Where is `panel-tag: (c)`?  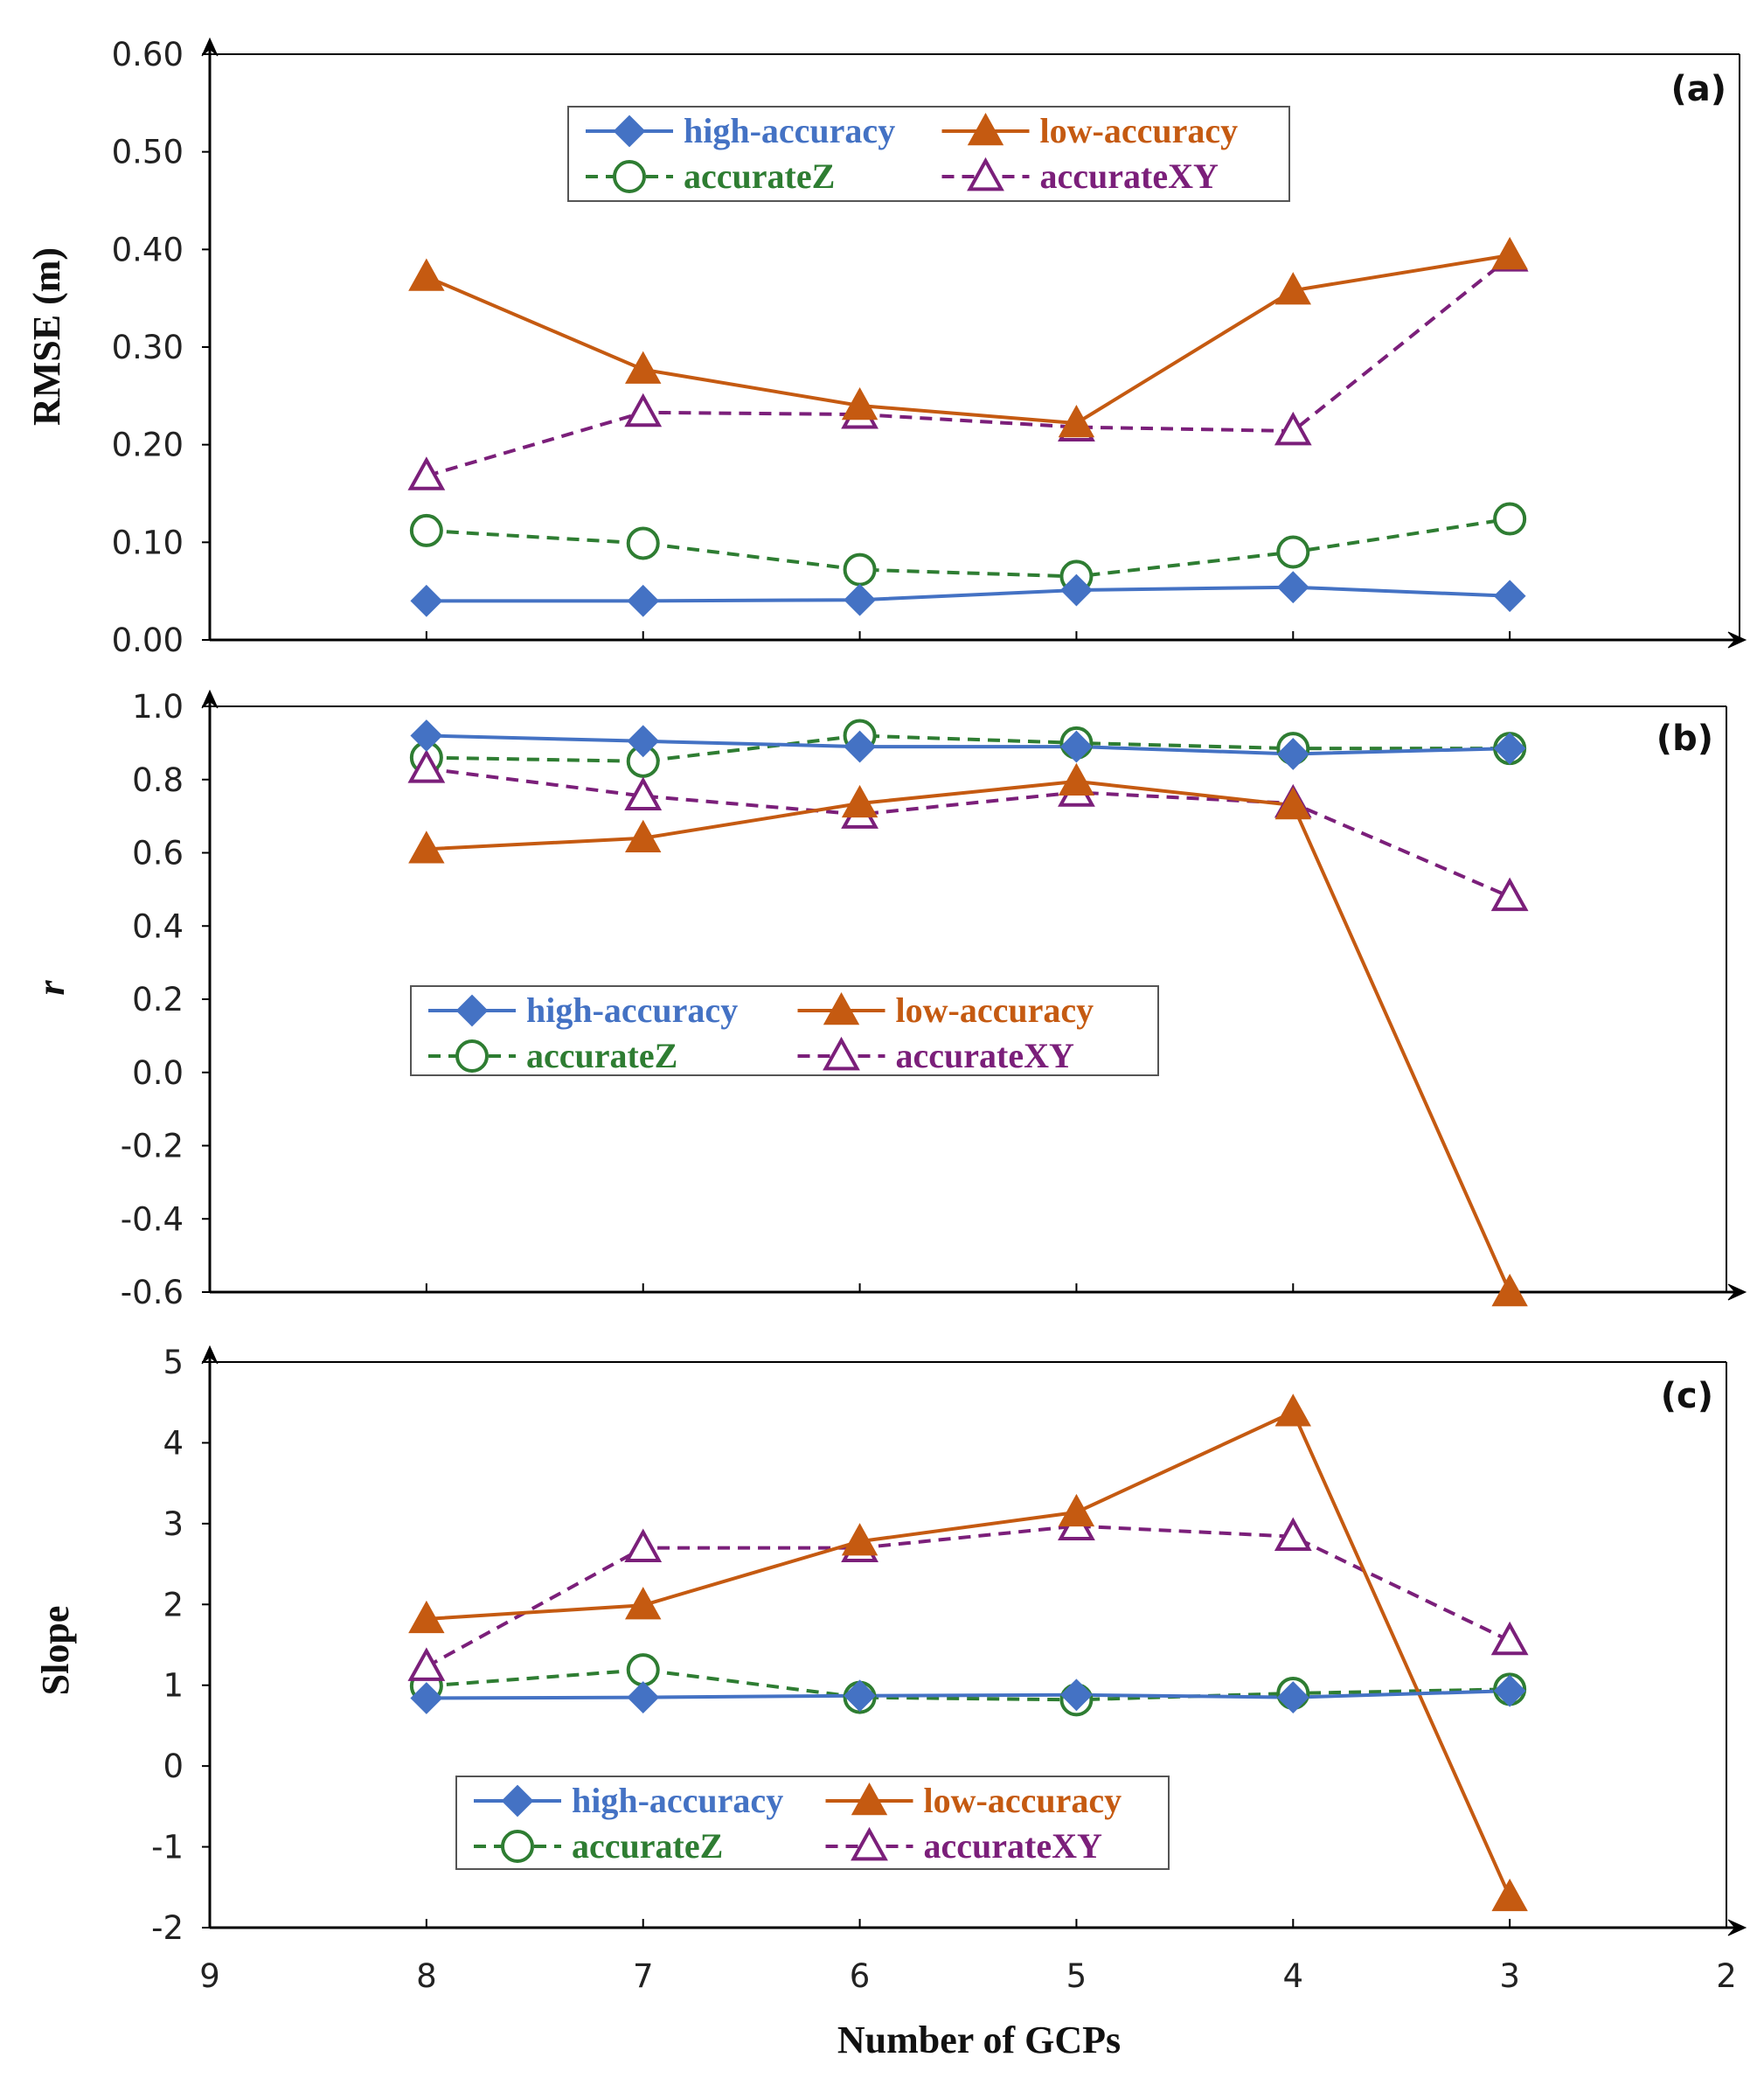 panel-tag: (c) is located at coordinates (1687, 1396).